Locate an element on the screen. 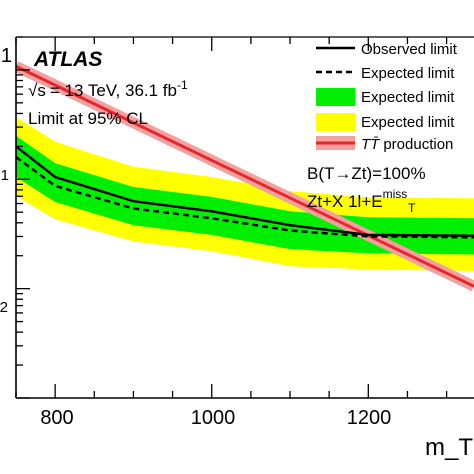 Image resolution: width=474 pixels, height=474 pixels. x-tick-label-1200: 1200 is located at coordinates (369, 418).